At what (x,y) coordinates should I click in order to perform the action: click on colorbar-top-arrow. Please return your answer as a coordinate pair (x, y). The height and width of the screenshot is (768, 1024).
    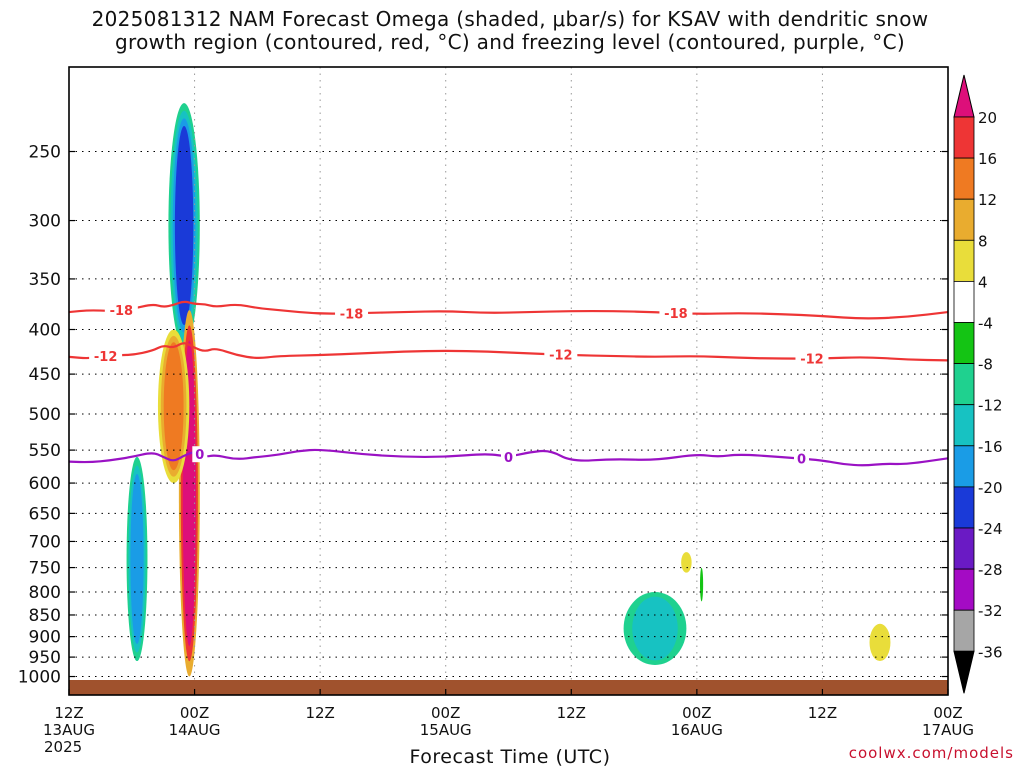
    Looking at the image, I should click on (964, 96).